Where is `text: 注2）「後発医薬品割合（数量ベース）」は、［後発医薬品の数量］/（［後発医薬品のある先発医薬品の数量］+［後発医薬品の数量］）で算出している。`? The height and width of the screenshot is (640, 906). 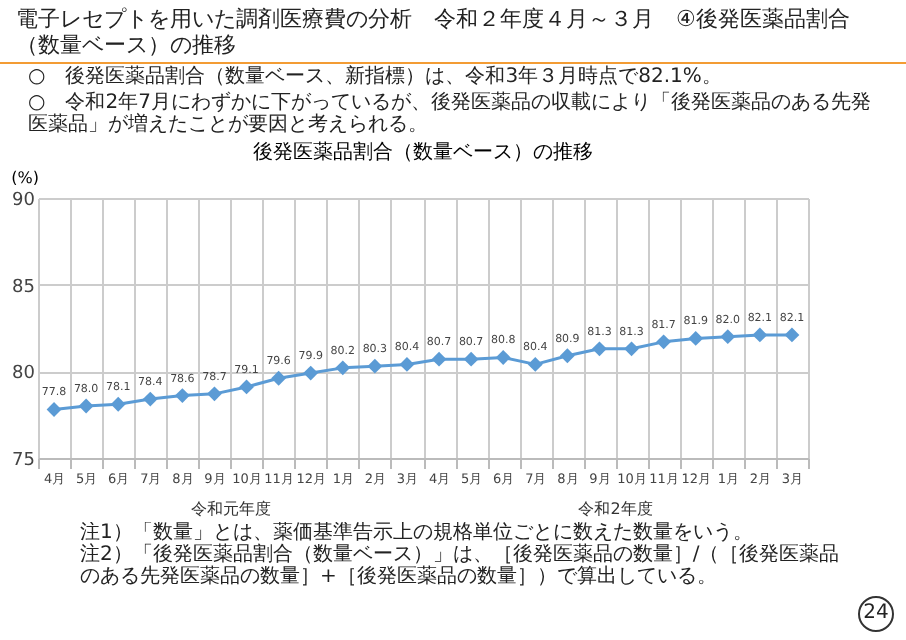 text: 注2）「後発医薬品割合（数量ベース）」は、［後発医薬品の数量］/（［後発医薬品のある先発医薬品の数量］+［後発医薬品の数量］）で算出している。 is located at coordinates (461, 566).